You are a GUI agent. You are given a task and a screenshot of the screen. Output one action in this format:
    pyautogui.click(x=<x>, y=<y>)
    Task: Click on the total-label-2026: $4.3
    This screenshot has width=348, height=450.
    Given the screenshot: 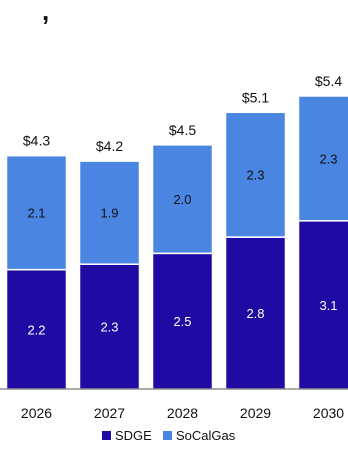 What is the action you would take?
    pyautogui.click(x=36, y=141)
    